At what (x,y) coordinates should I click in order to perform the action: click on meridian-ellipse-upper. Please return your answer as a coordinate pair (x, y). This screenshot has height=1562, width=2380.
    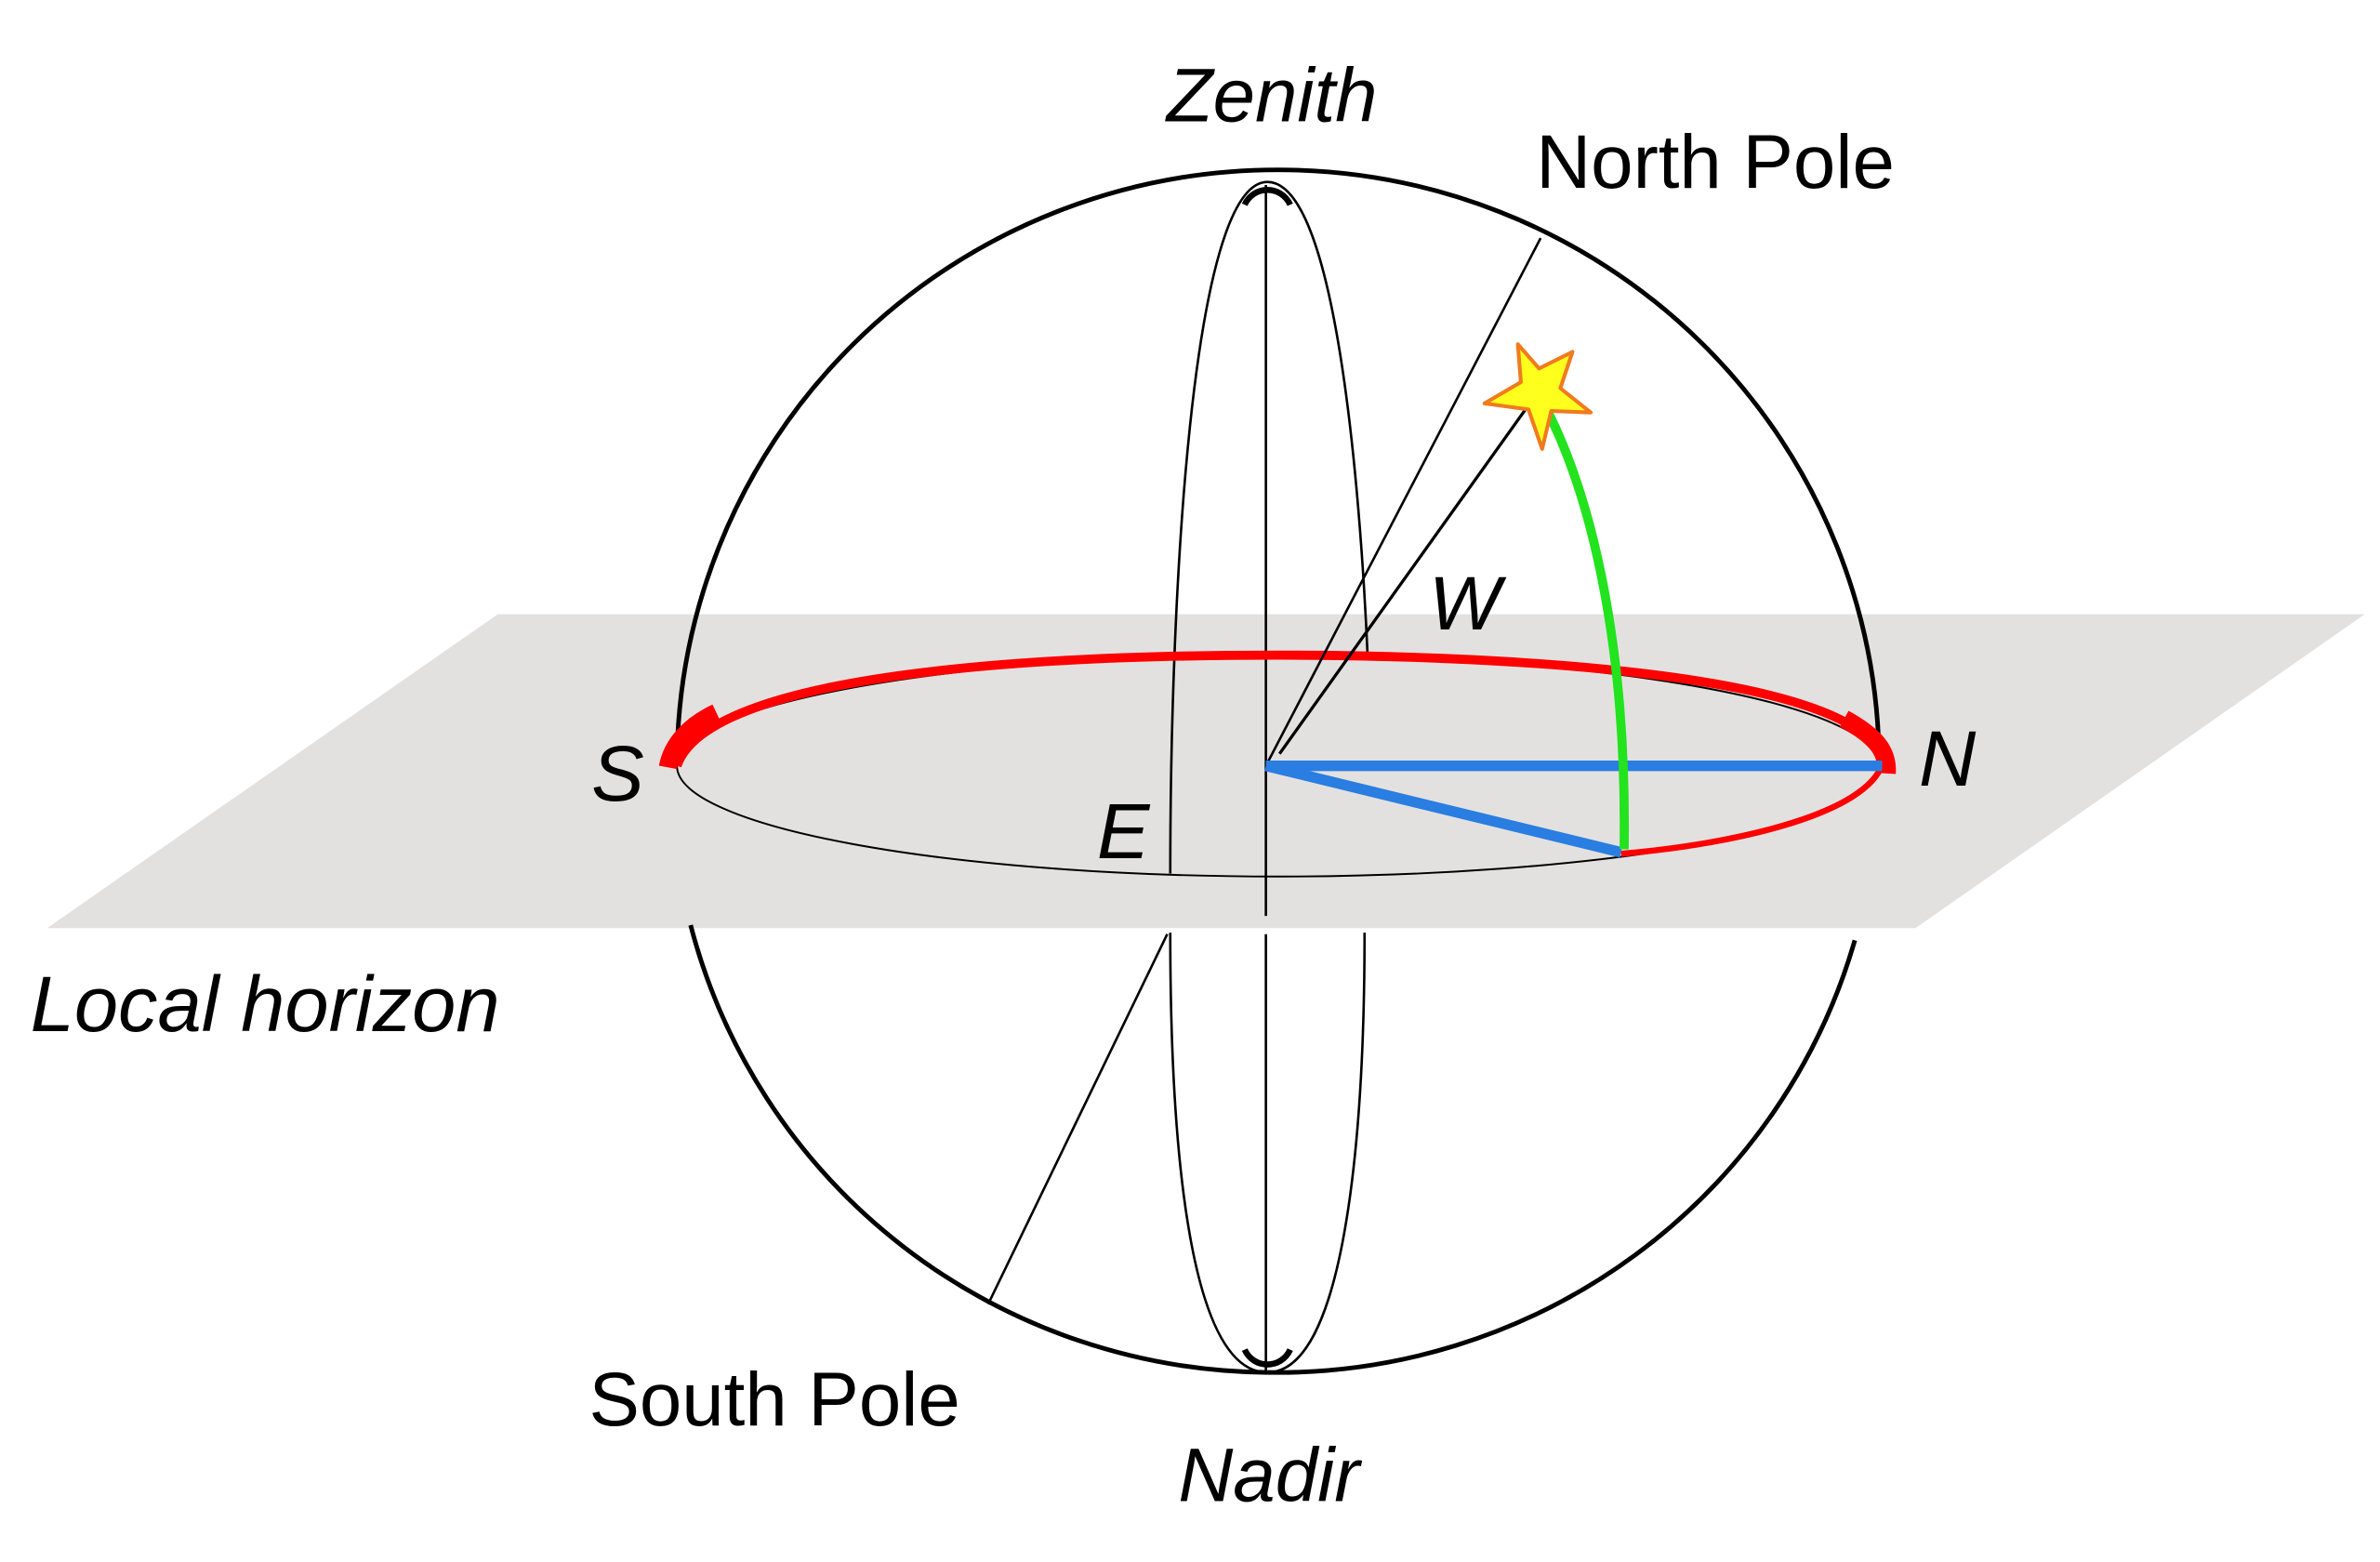
    Looking at the image, I should click on (1269, 527).